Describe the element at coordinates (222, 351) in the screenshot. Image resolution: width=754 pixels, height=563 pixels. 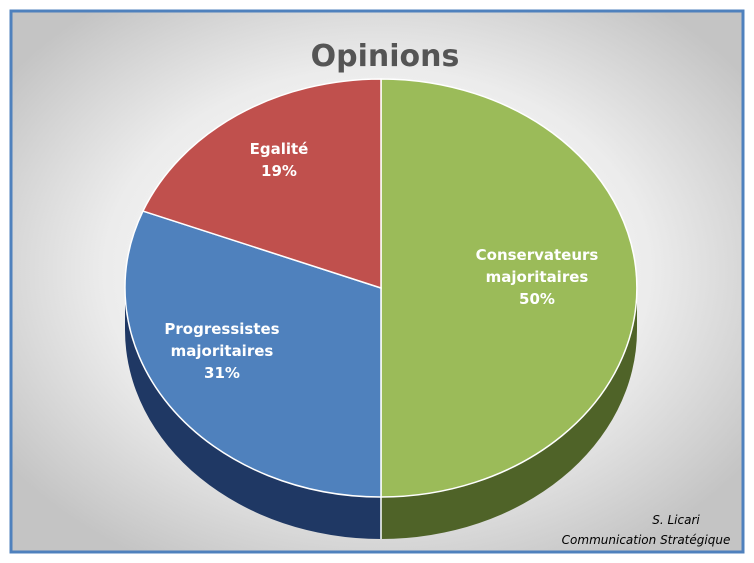
I see `slice-category-label-2: majoritaires` at that location.